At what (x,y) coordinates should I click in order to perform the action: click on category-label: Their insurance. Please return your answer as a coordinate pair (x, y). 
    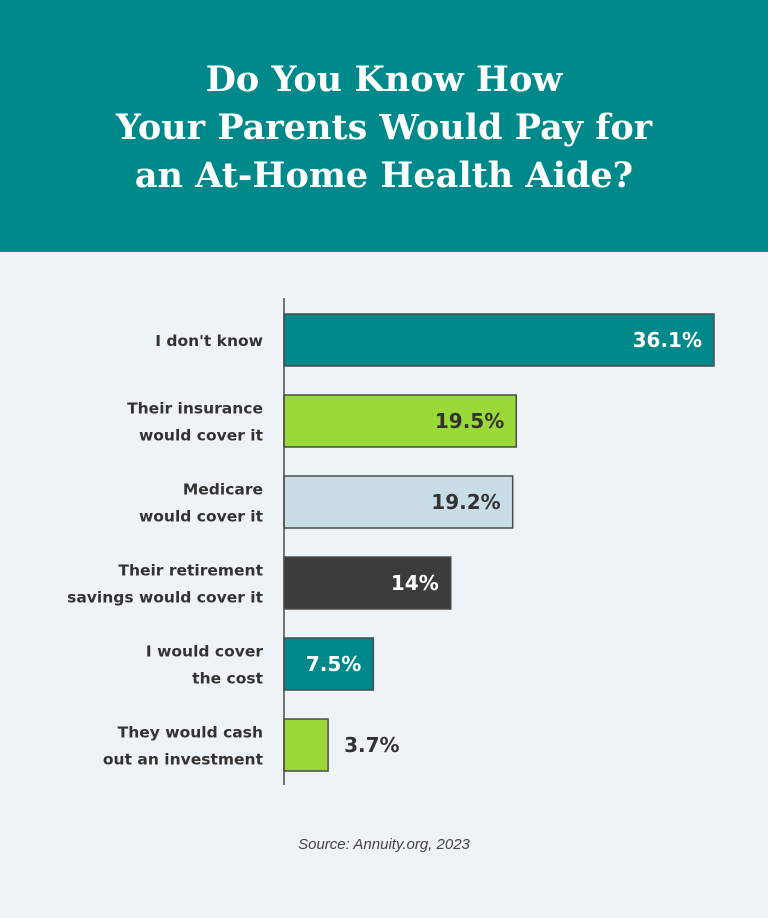
    Looking at the image, I should click on (195, 409).